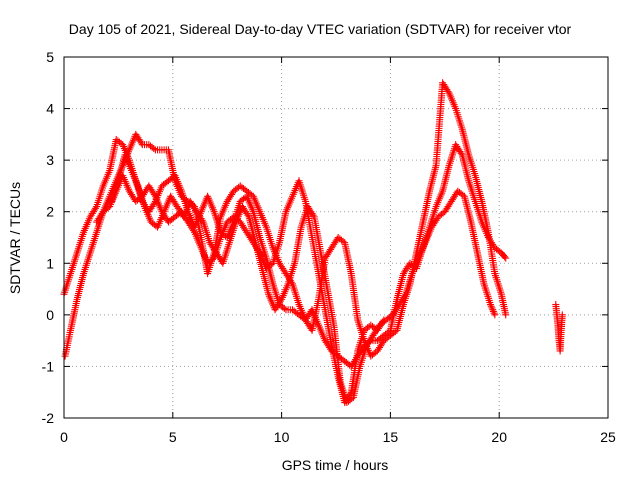 This screenshot has height=480, width=640. Describe the element at coordinates (50, 263) in the screenshot. I see `y-tick-label: 1` at that location.